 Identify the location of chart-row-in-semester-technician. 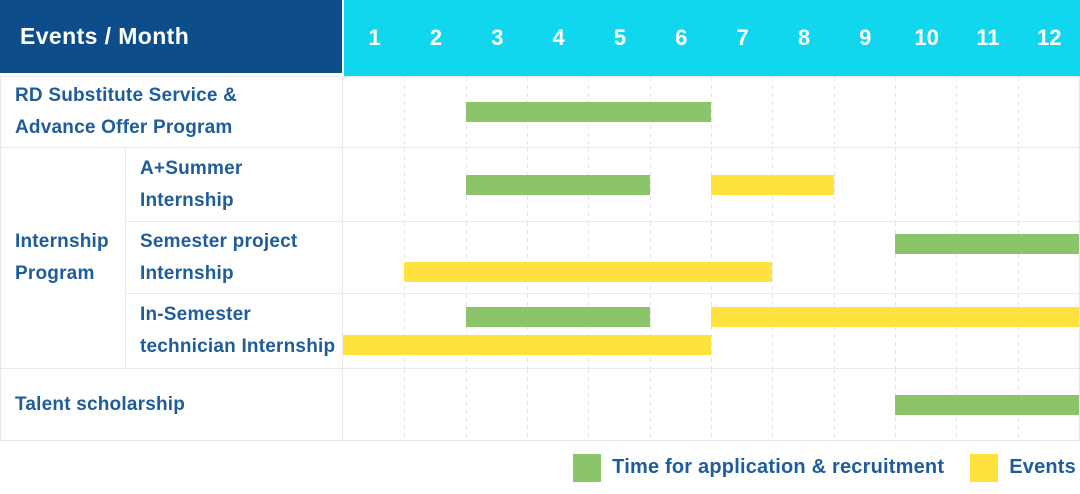
(710, 330).